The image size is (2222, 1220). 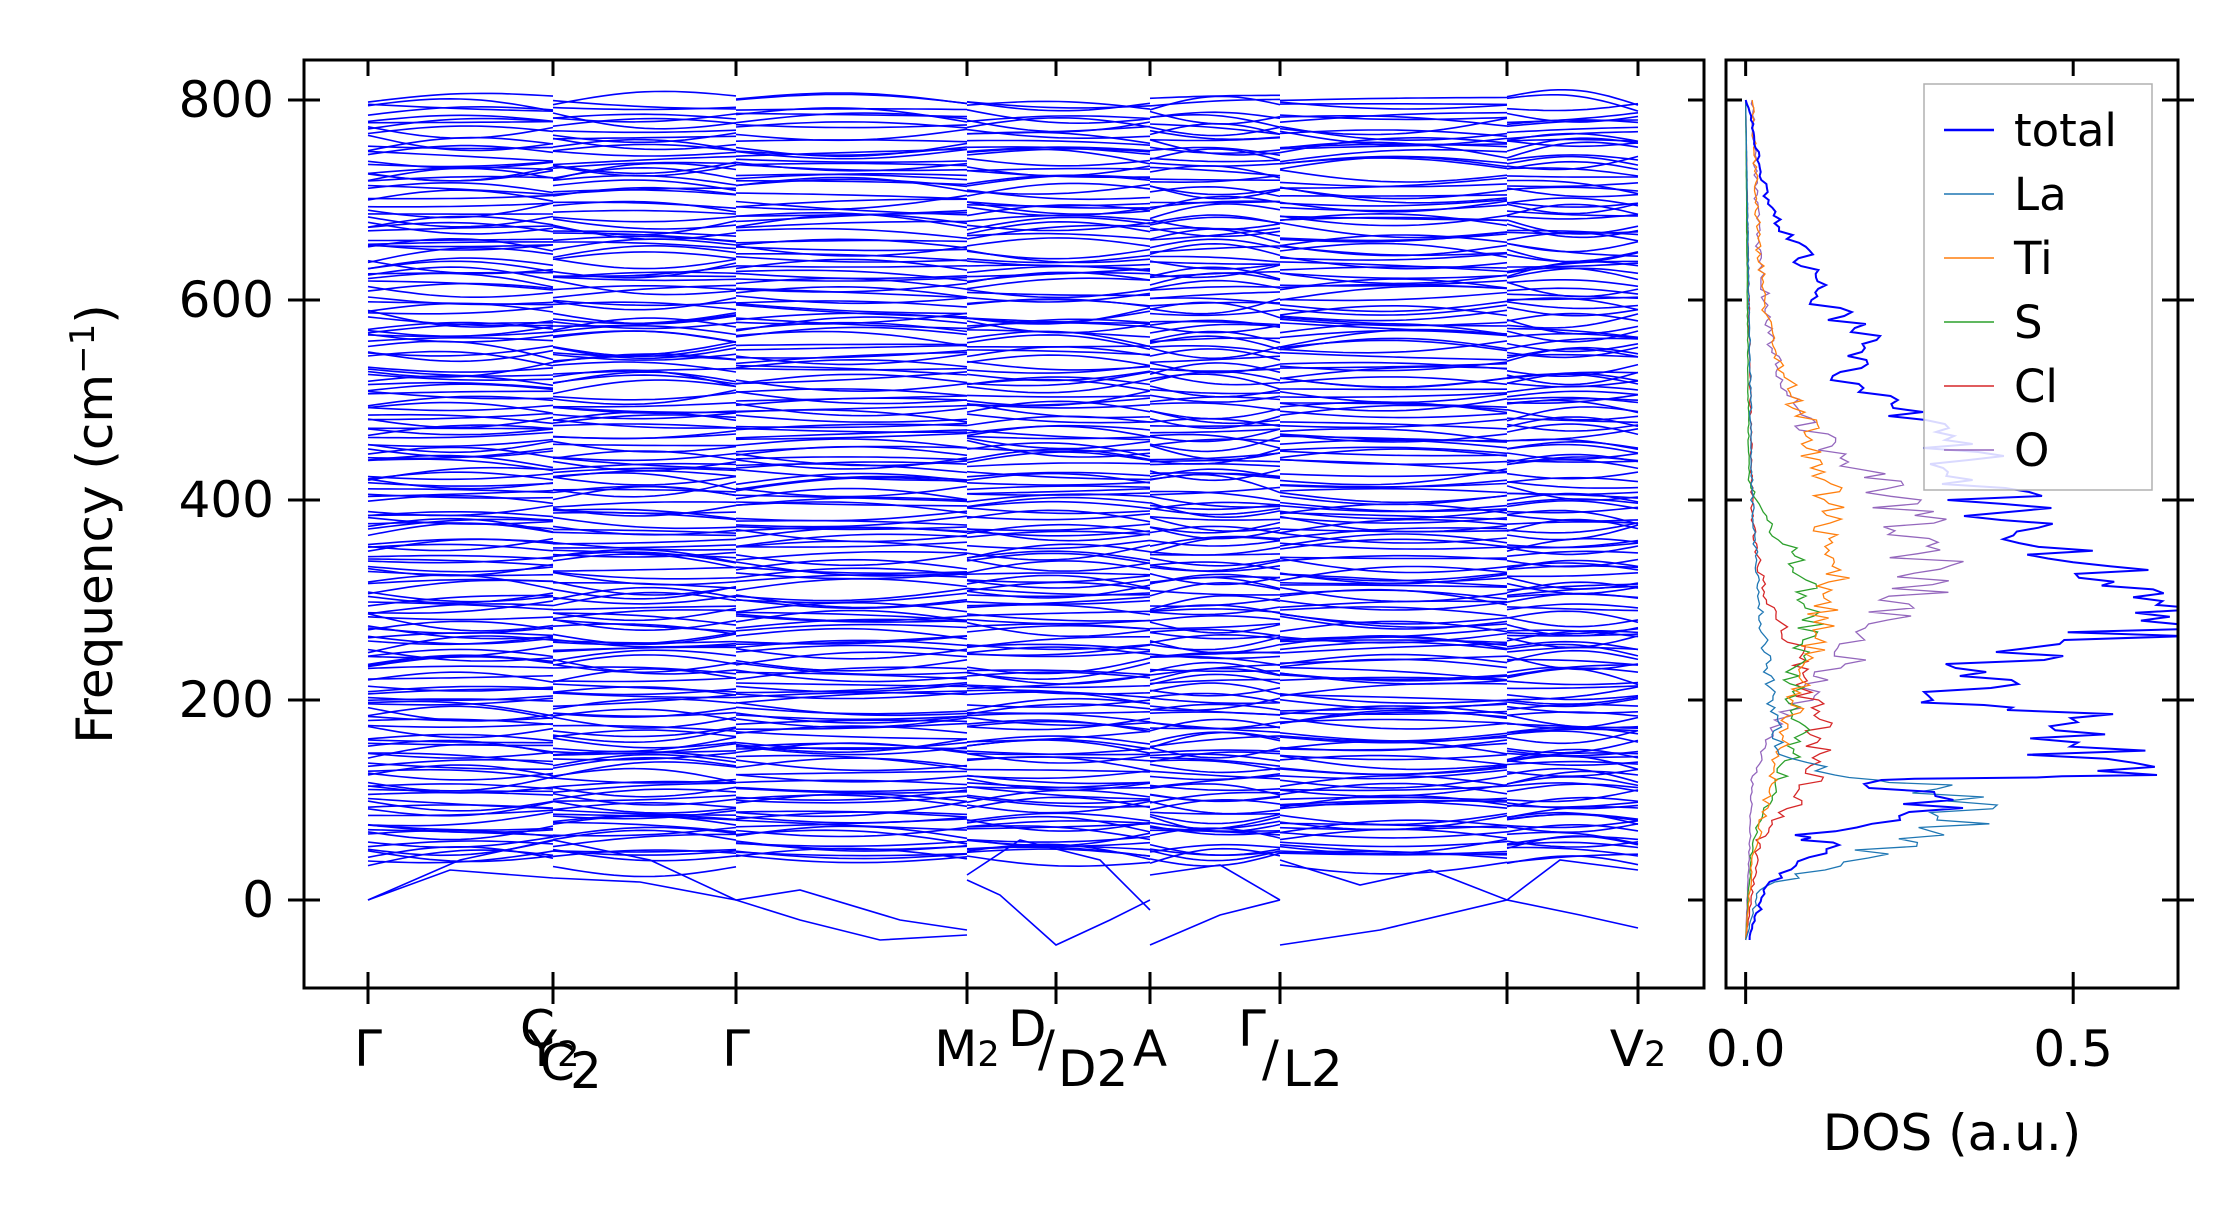 I want to click on k-point-label-overlay: C, so click(x=537, y=1029).